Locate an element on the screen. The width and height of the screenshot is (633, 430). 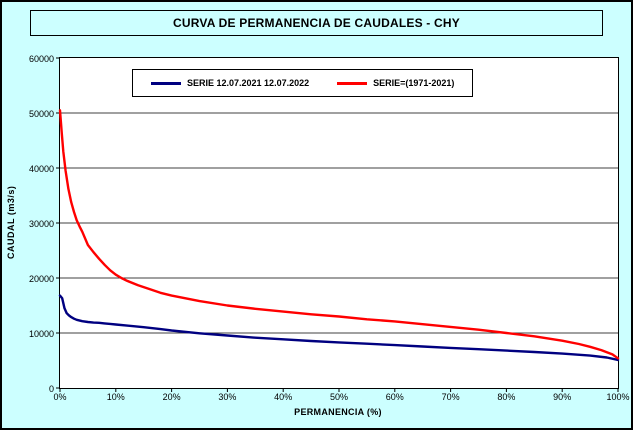
x-tick-label: 10% is located at coordinates (115, 397).